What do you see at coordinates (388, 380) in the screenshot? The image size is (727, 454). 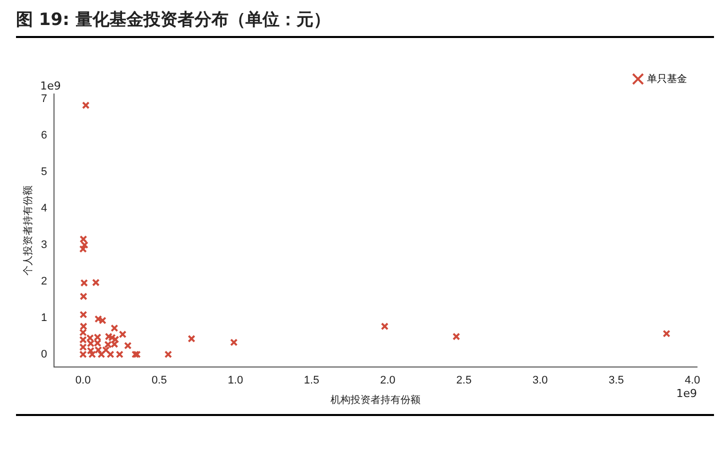 I see `x-tick-label: 2.0` at bounding box center [388, 380].